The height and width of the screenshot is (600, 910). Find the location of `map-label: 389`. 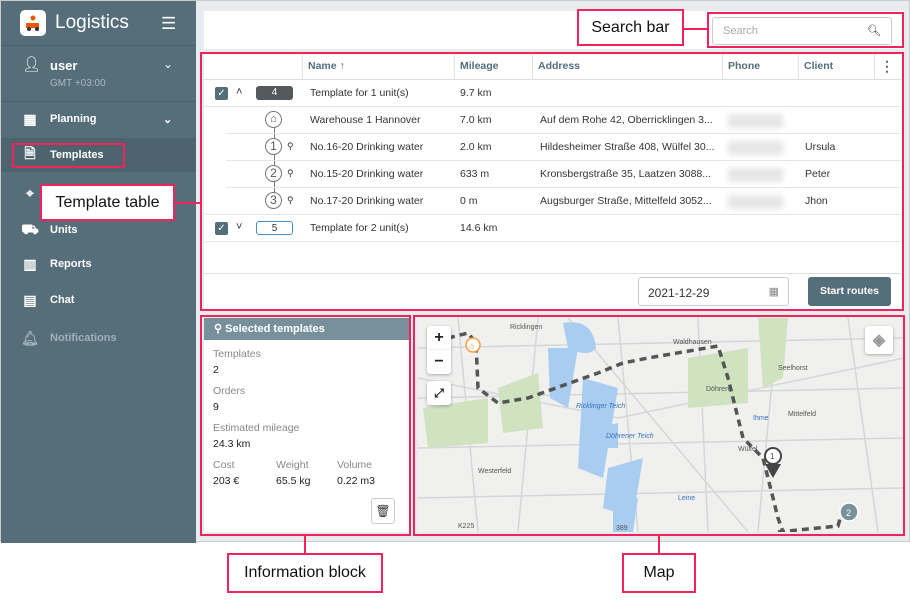

map-label: 389 is located at coordinates (622, 528).